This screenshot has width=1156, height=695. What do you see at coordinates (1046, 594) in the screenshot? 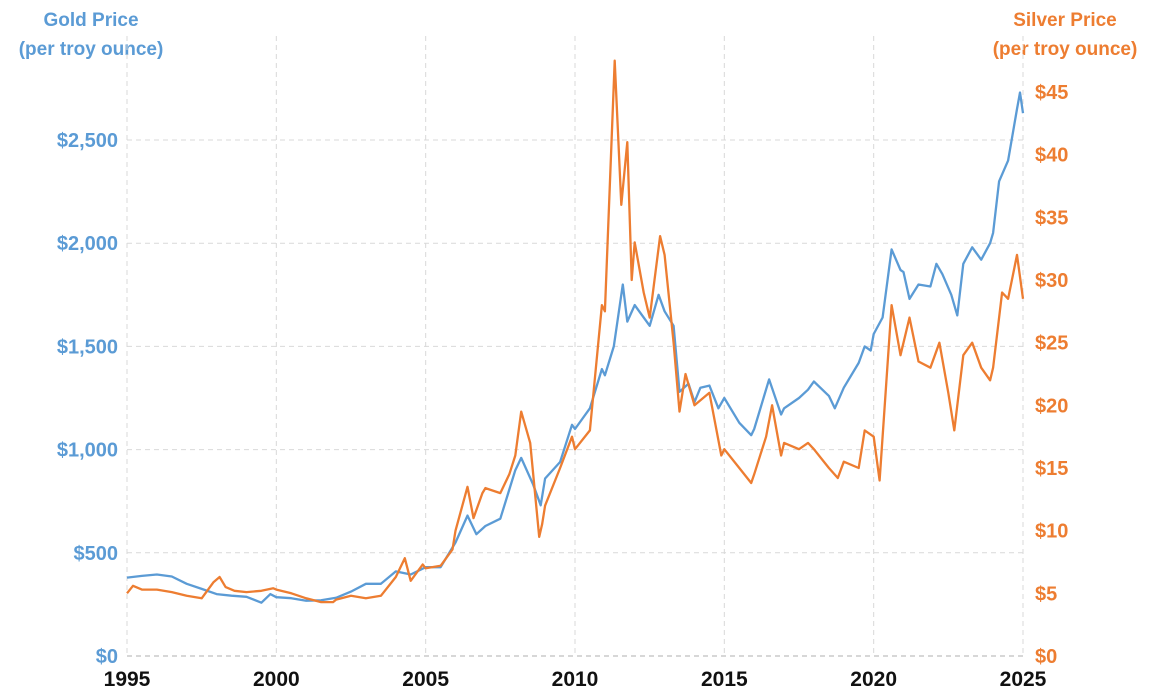
I see `right-tick-label: $5` at bounding box center [1046, 594].